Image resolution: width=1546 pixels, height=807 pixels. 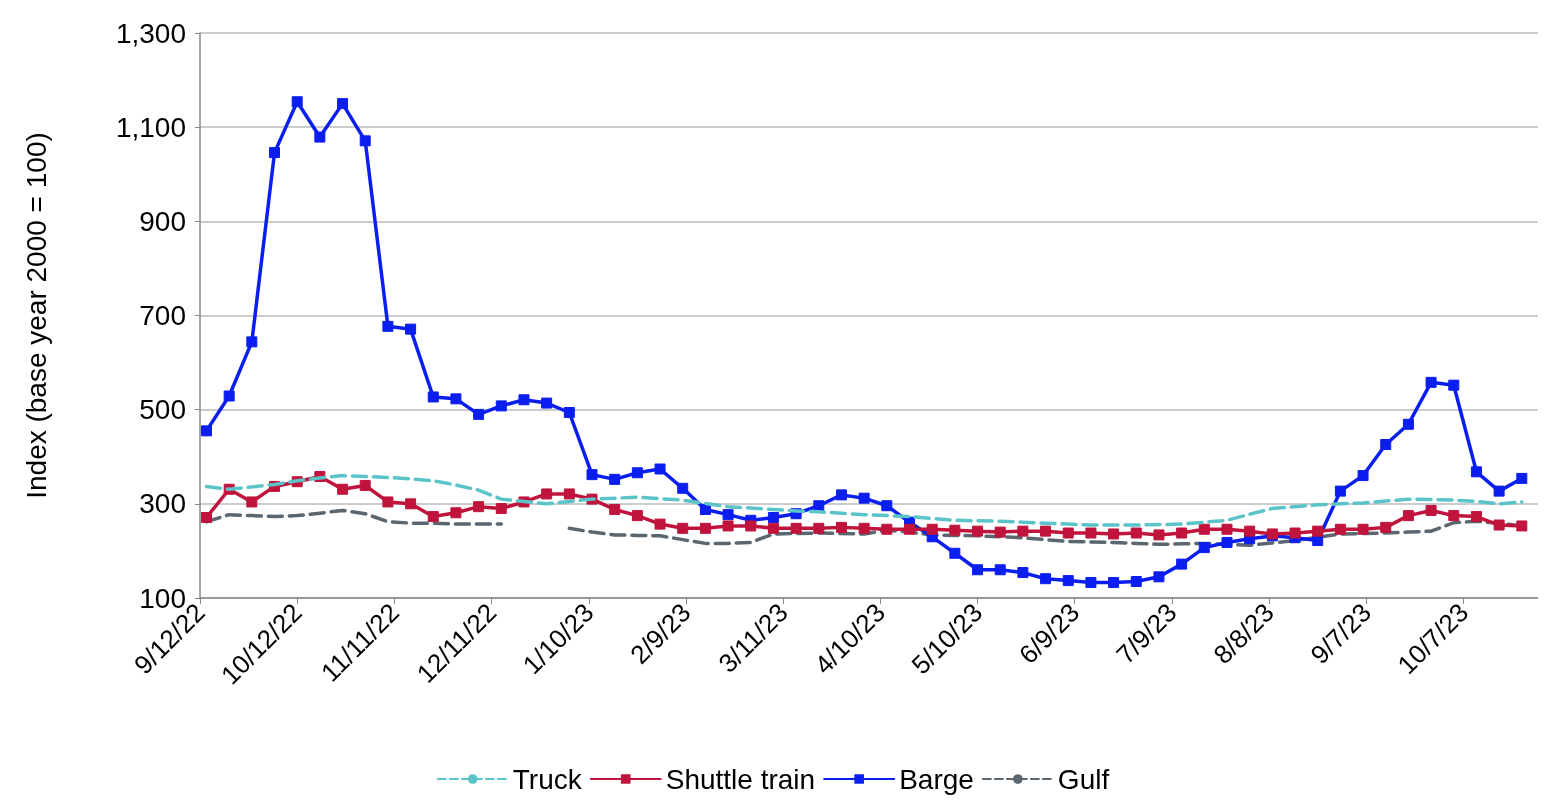 I want to click on y-tick-label: 500, so click(x=162, y=410).